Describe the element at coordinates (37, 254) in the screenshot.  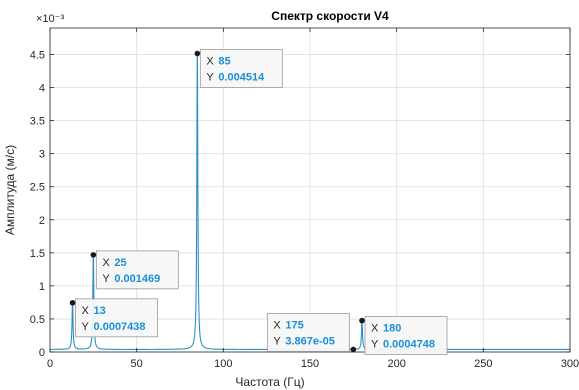
I see `y-tick-label: 1.5` at that location.